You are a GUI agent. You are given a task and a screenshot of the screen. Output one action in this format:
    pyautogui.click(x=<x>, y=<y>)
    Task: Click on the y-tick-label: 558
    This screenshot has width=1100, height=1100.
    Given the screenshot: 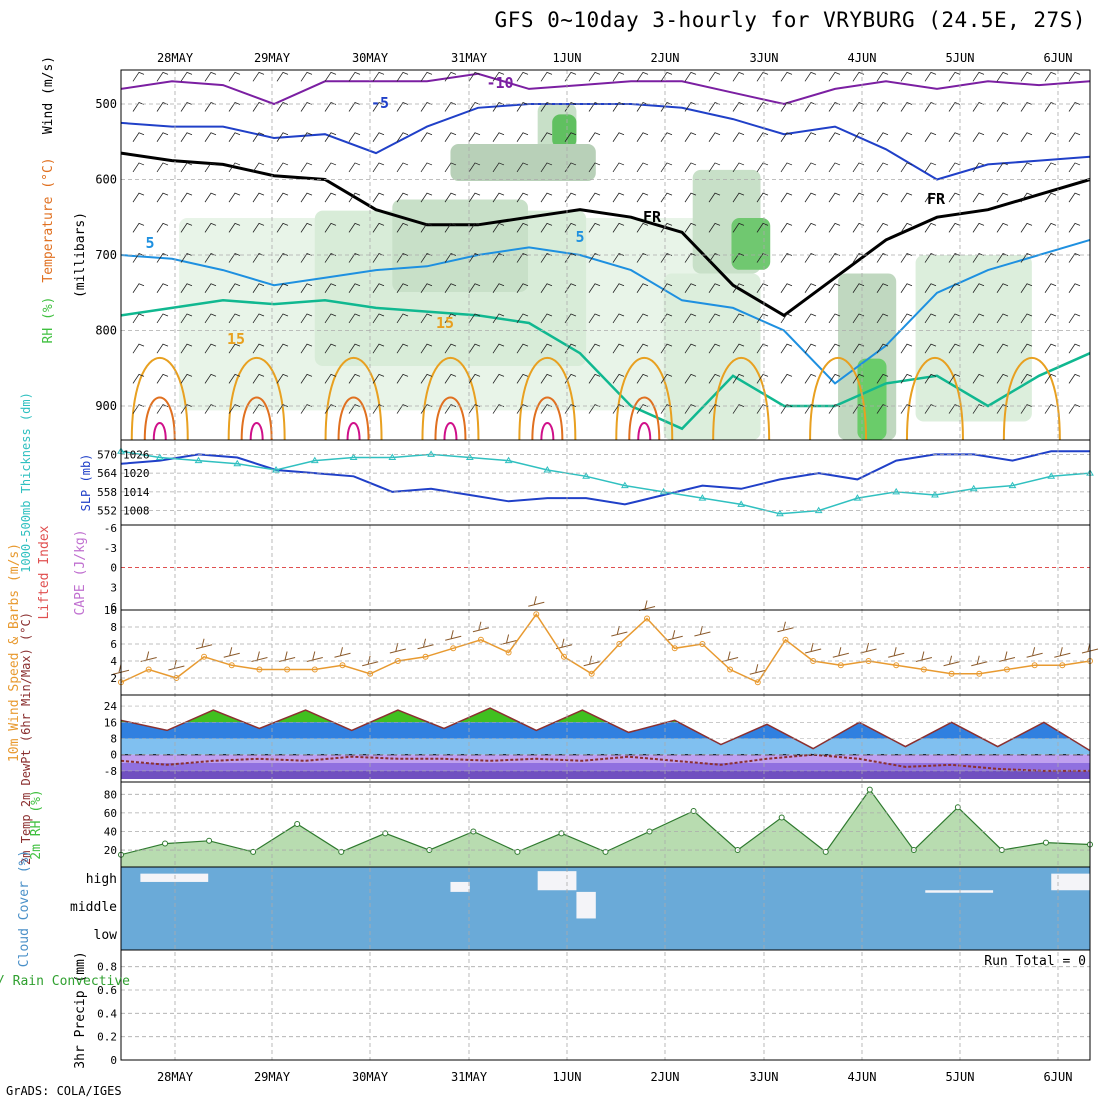 What is the action you would take?
    pyautogui.click(x=107, y=492)
    